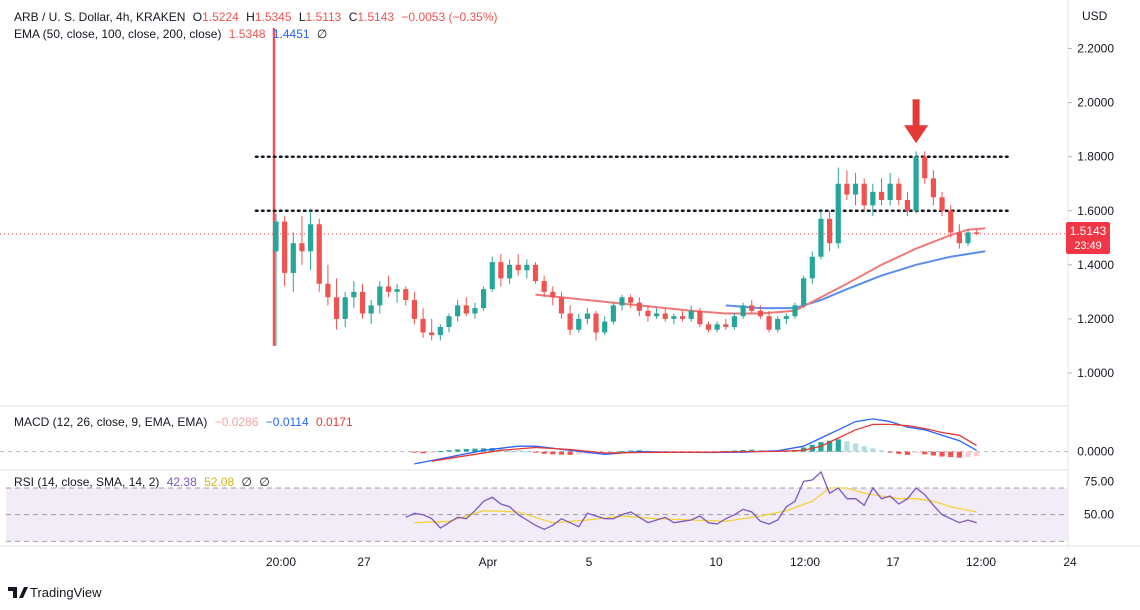 This screenshot has width=1140, height=610. I want to click on tradingview-logo: TradingView, so click(55, 592).